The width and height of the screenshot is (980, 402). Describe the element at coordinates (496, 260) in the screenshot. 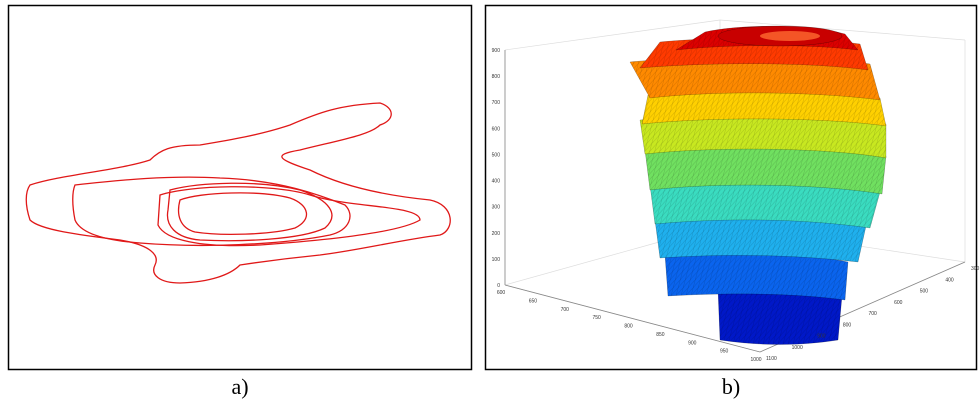

I see `z-tick-label: 100` at that location.